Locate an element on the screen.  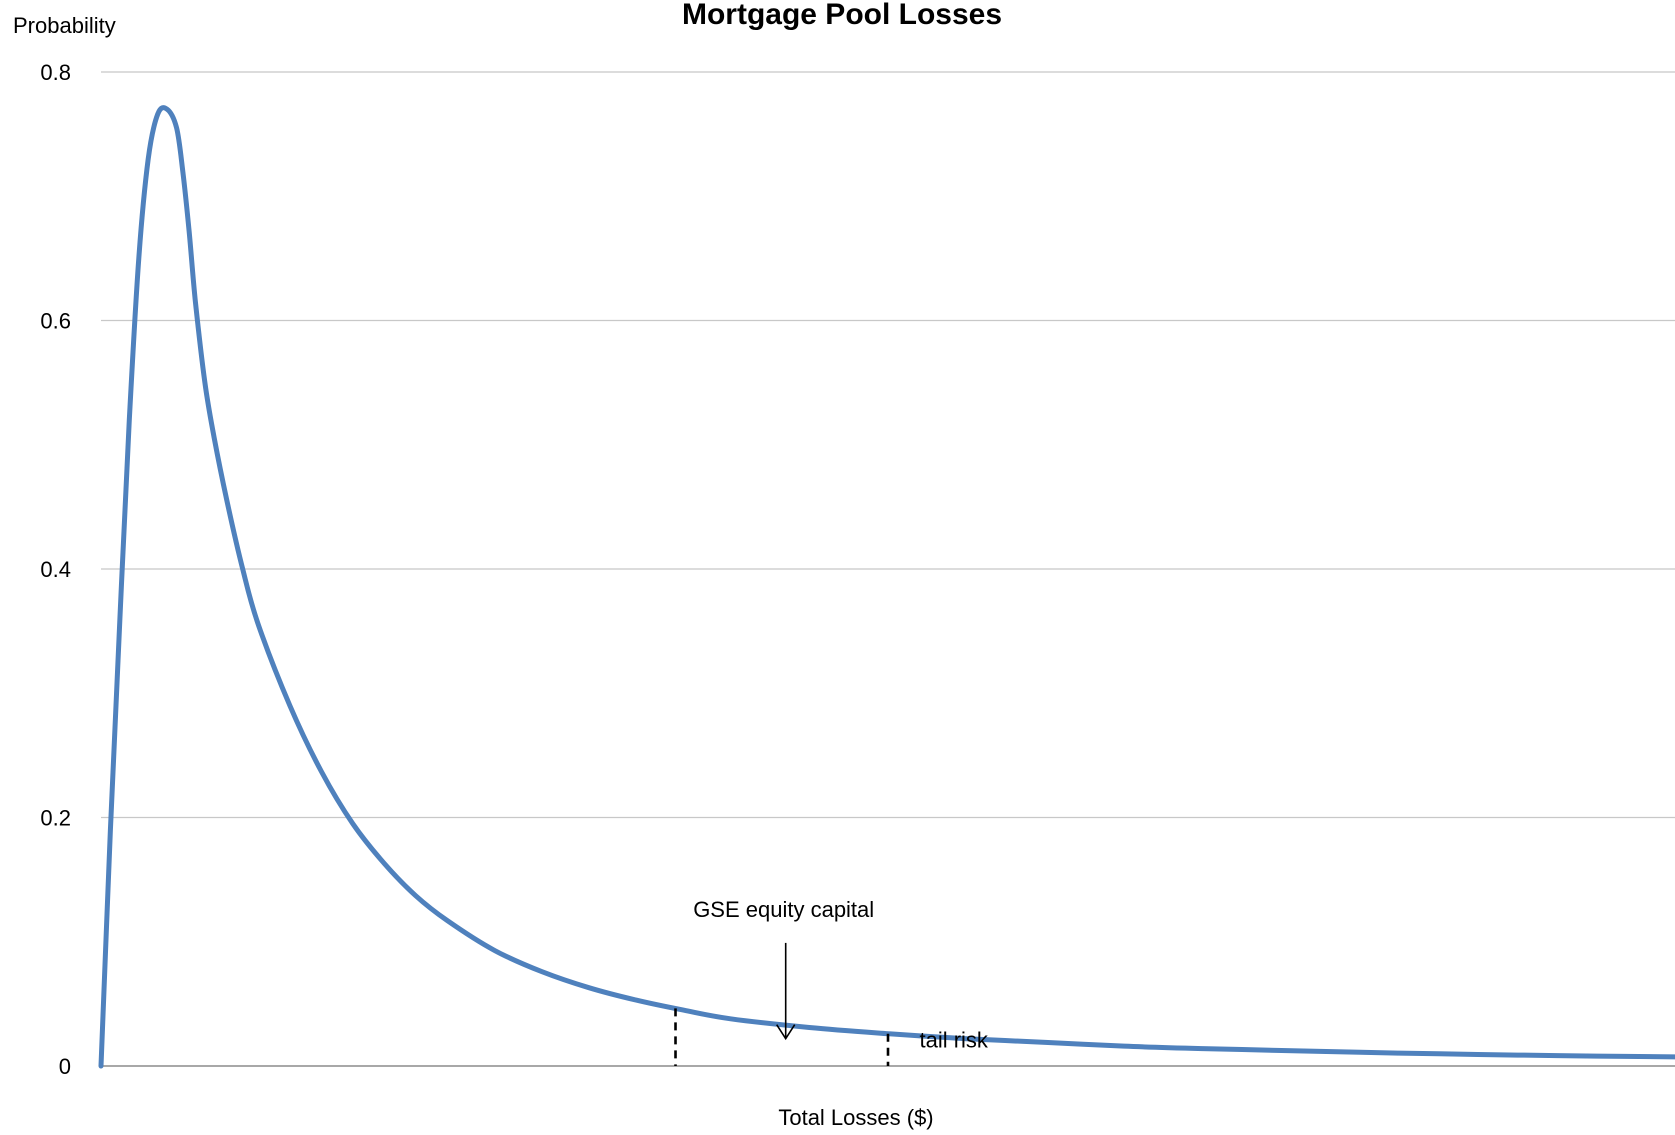
y-tick-label: 0.4 is located at coordinates (55, 569).